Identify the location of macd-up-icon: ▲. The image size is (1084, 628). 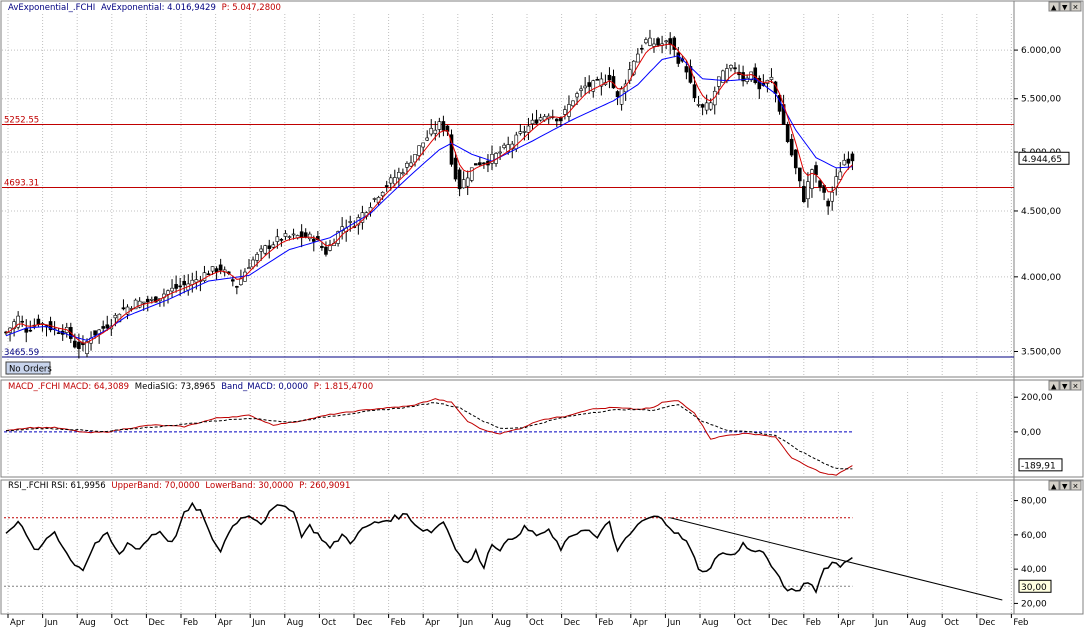
(1054, 387).